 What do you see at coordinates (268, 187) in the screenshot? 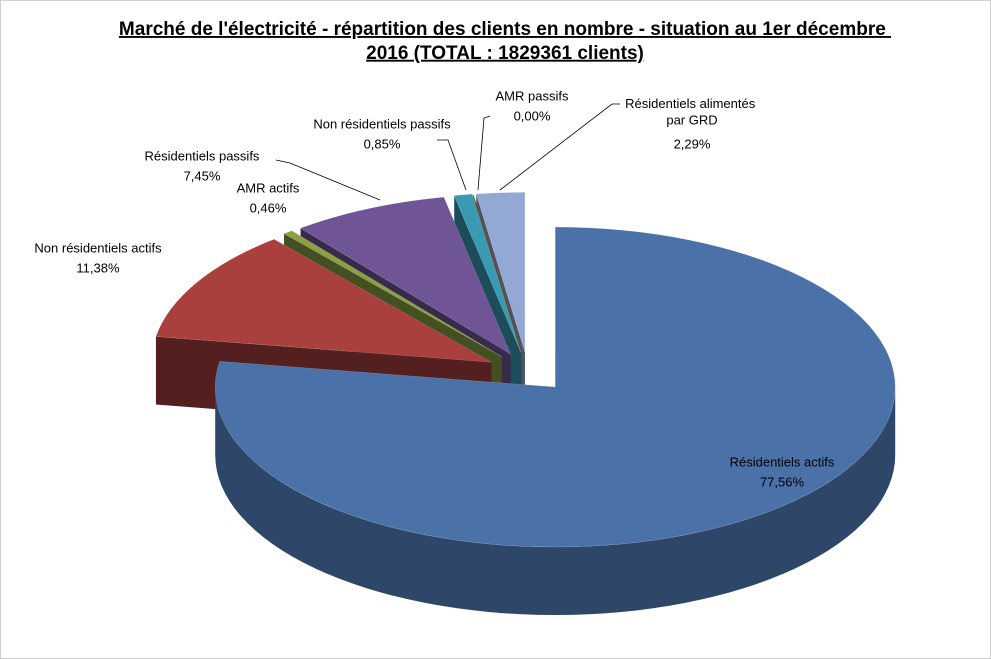
I see `slice-label: AMR actifs` at bounding box center [268, 187].